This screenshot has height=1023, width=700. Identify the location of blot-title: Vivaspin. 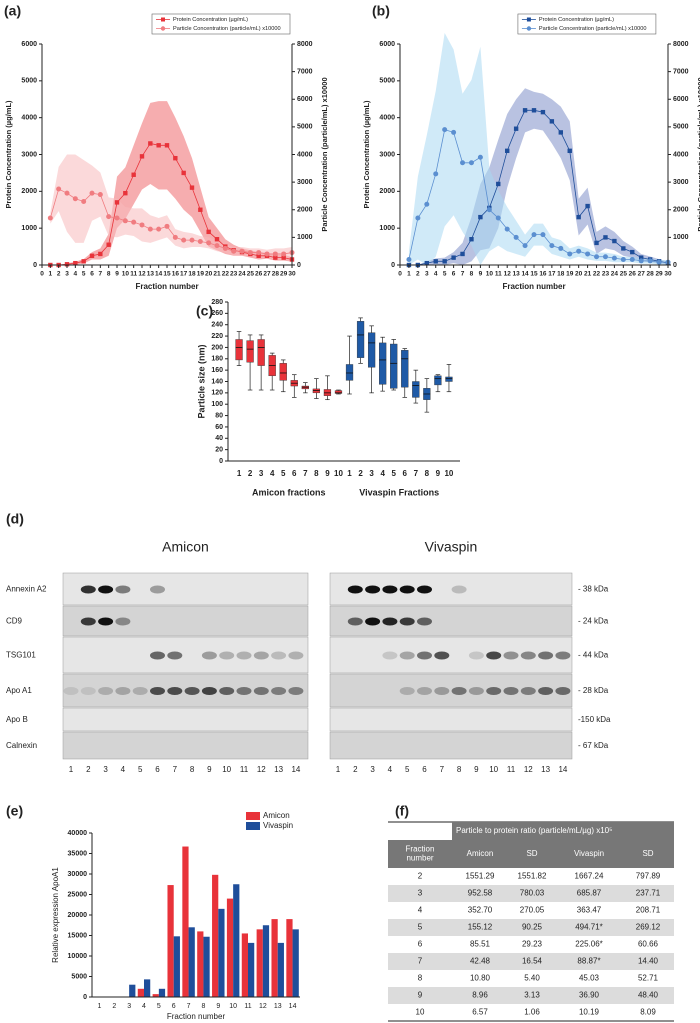
(451, 547).